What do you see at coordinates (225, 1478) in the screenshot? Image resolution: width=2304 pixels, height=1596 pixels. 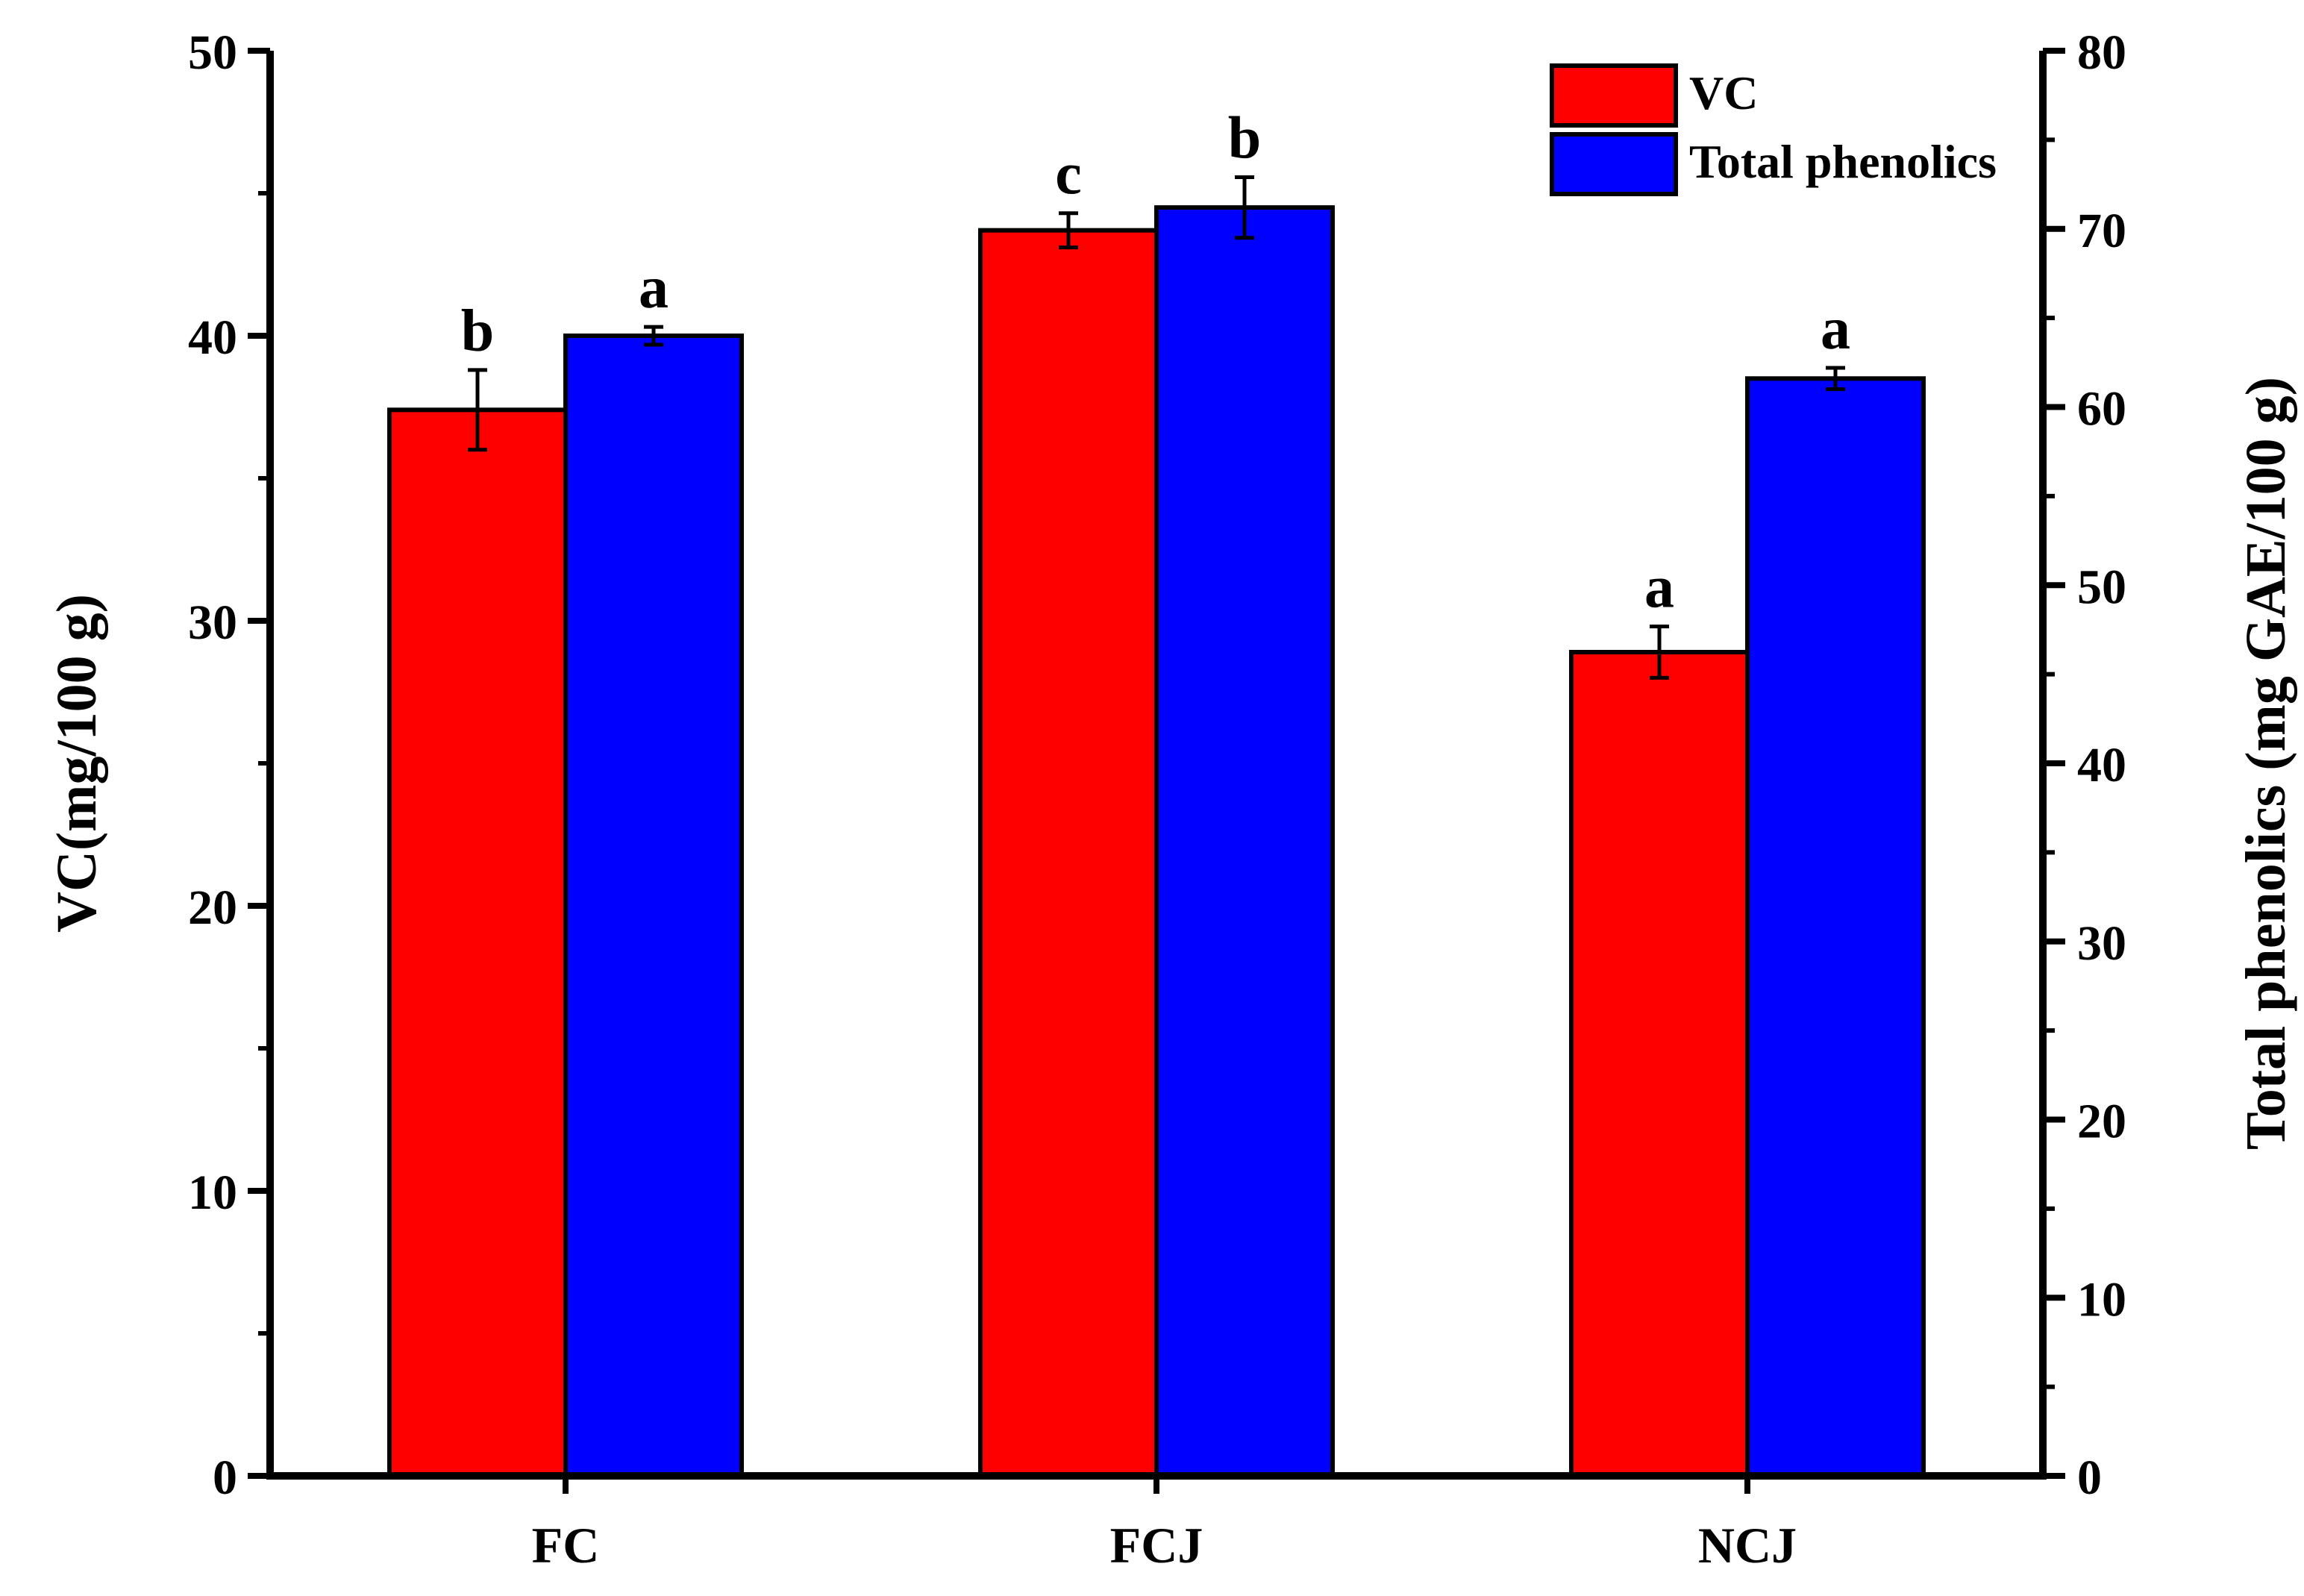 I see `y-tick-label: 0` at bounding box center [225, 1478].